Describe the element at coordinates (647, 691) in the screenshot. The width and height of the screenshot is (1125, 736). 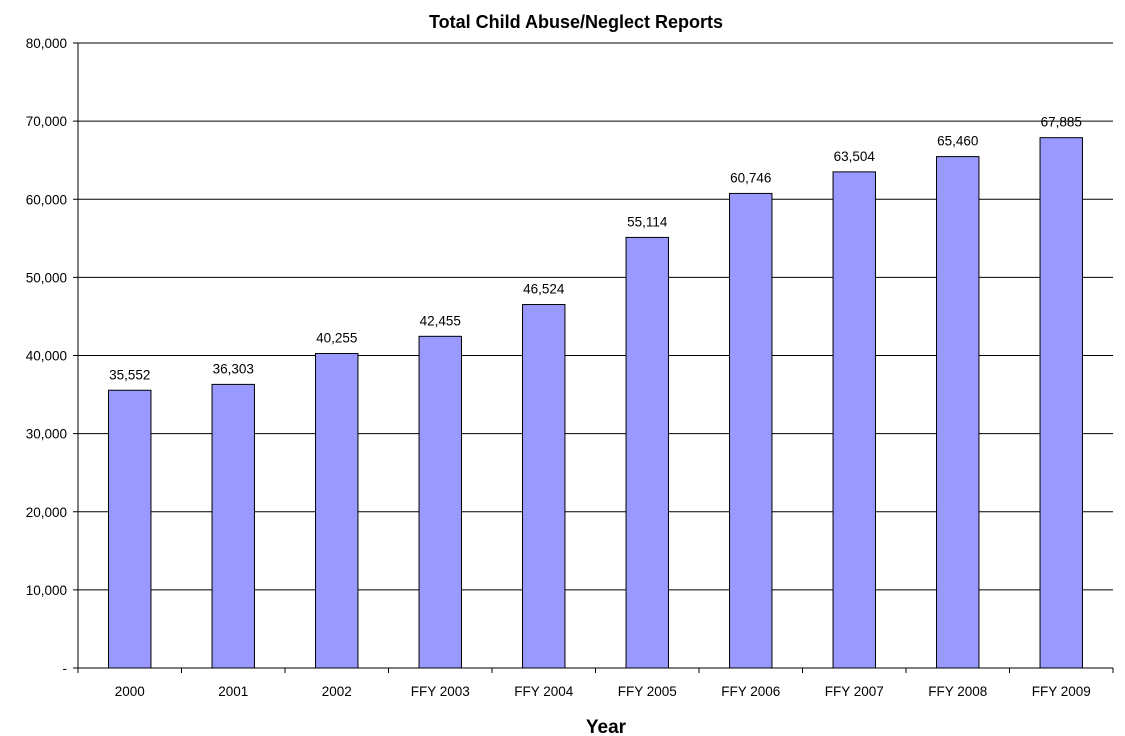
I see `x-tick-label: FFY 2005` at that location.